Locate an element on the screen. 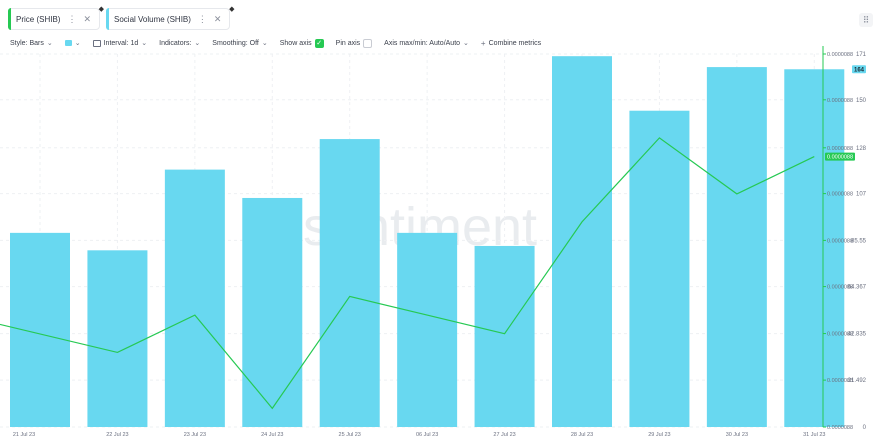 This screenshot has height=443, width=873. combine-metrics-button: + Combine metrics is located at coordinates (511, 43).